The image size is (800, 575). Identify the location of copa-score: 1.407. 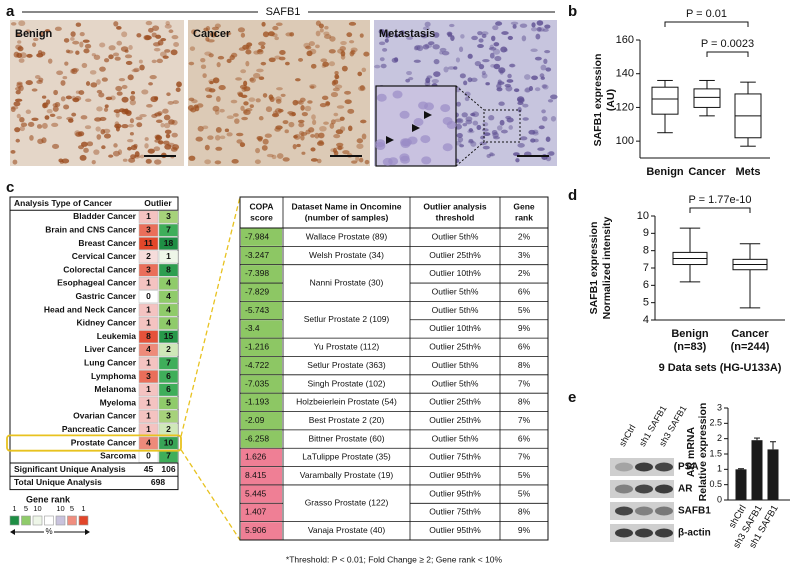
(256, 512).